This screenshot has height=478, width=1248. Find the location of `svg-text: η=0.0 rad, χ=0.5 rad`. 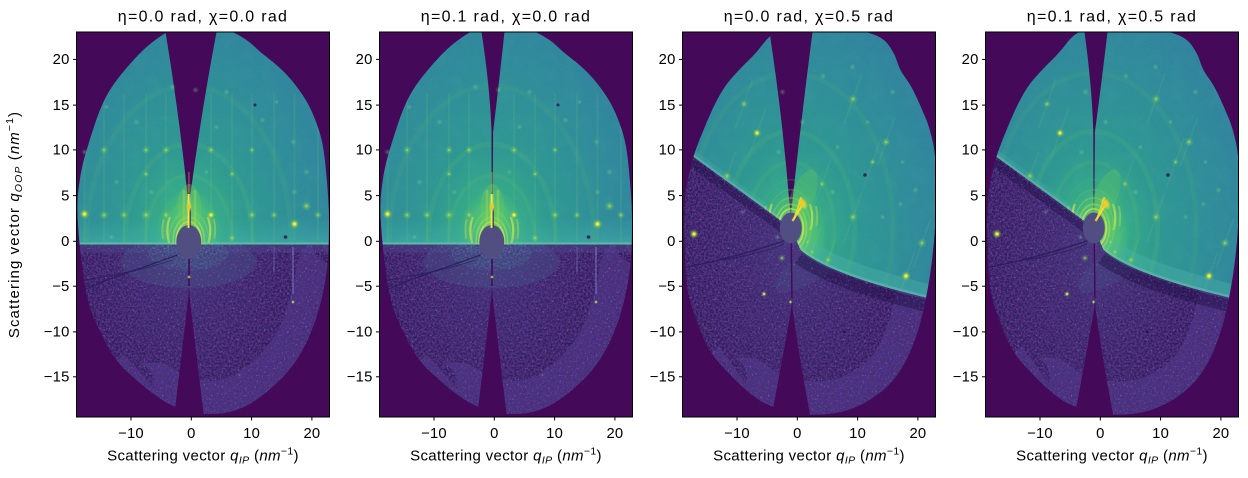

svg-text: η=0.0 rad, χ=0.5 rad is located at coordinates (809, 17).